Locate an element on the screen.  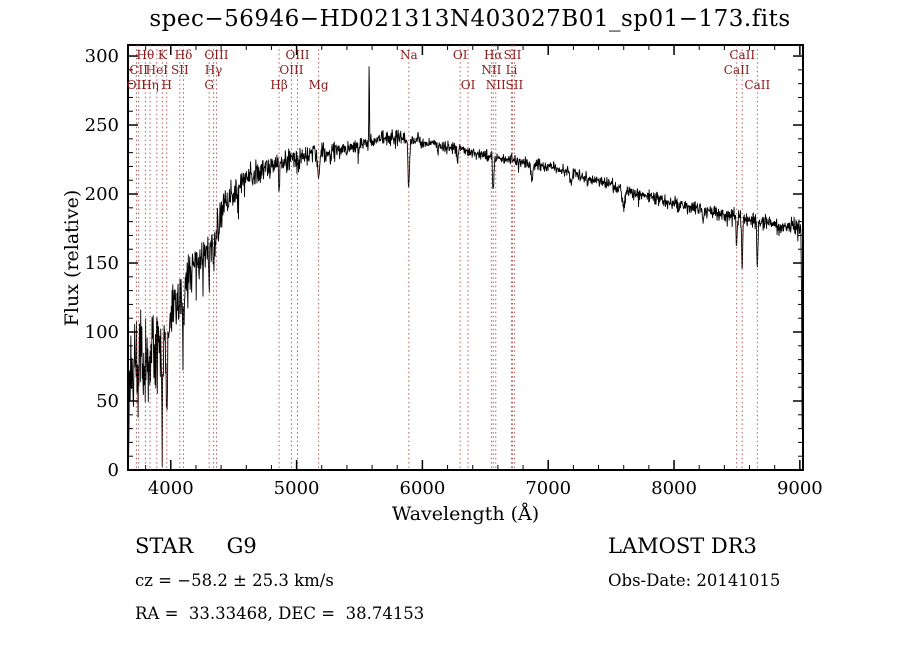
spectral-line-label: Hβ is located at coordinates (278, 85).